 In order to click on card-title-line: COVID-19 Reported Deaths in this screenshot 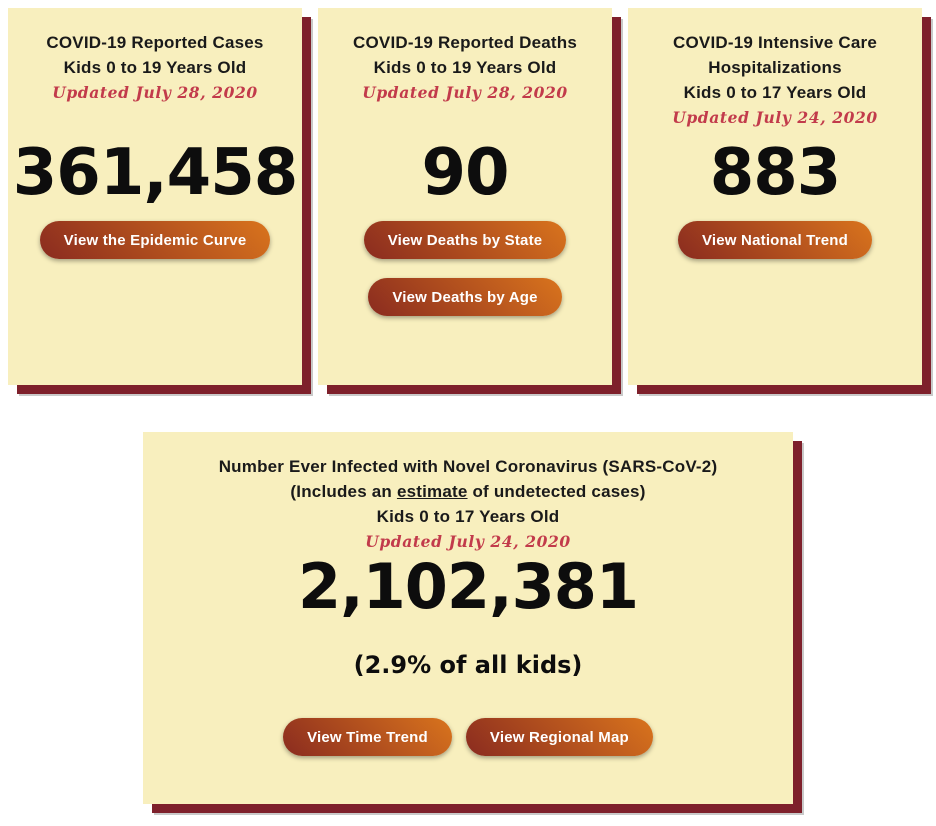, I will do `click(465, 42)`.